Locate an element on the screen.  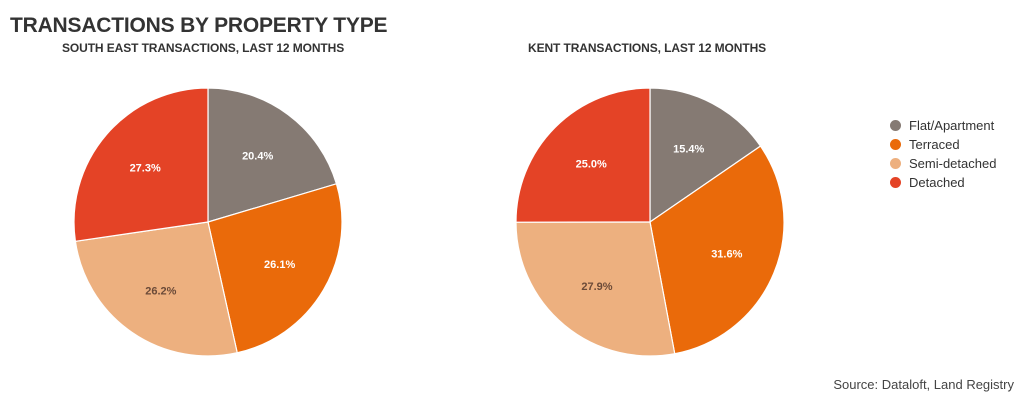
chart-title-south-east: SOUTH EAST TRANSACTIONS, LAST 12 MONTHS is located at coordinates (203, 48).